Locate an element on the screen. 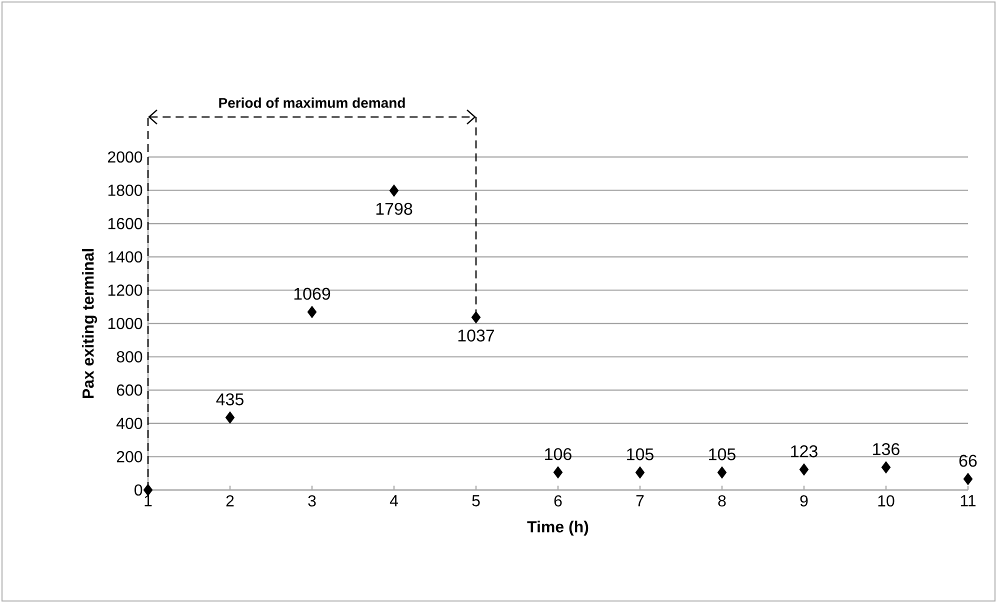 The width and height of the screenshot is (997, 603). data-label: 435 is located at coordinates (230, 399).